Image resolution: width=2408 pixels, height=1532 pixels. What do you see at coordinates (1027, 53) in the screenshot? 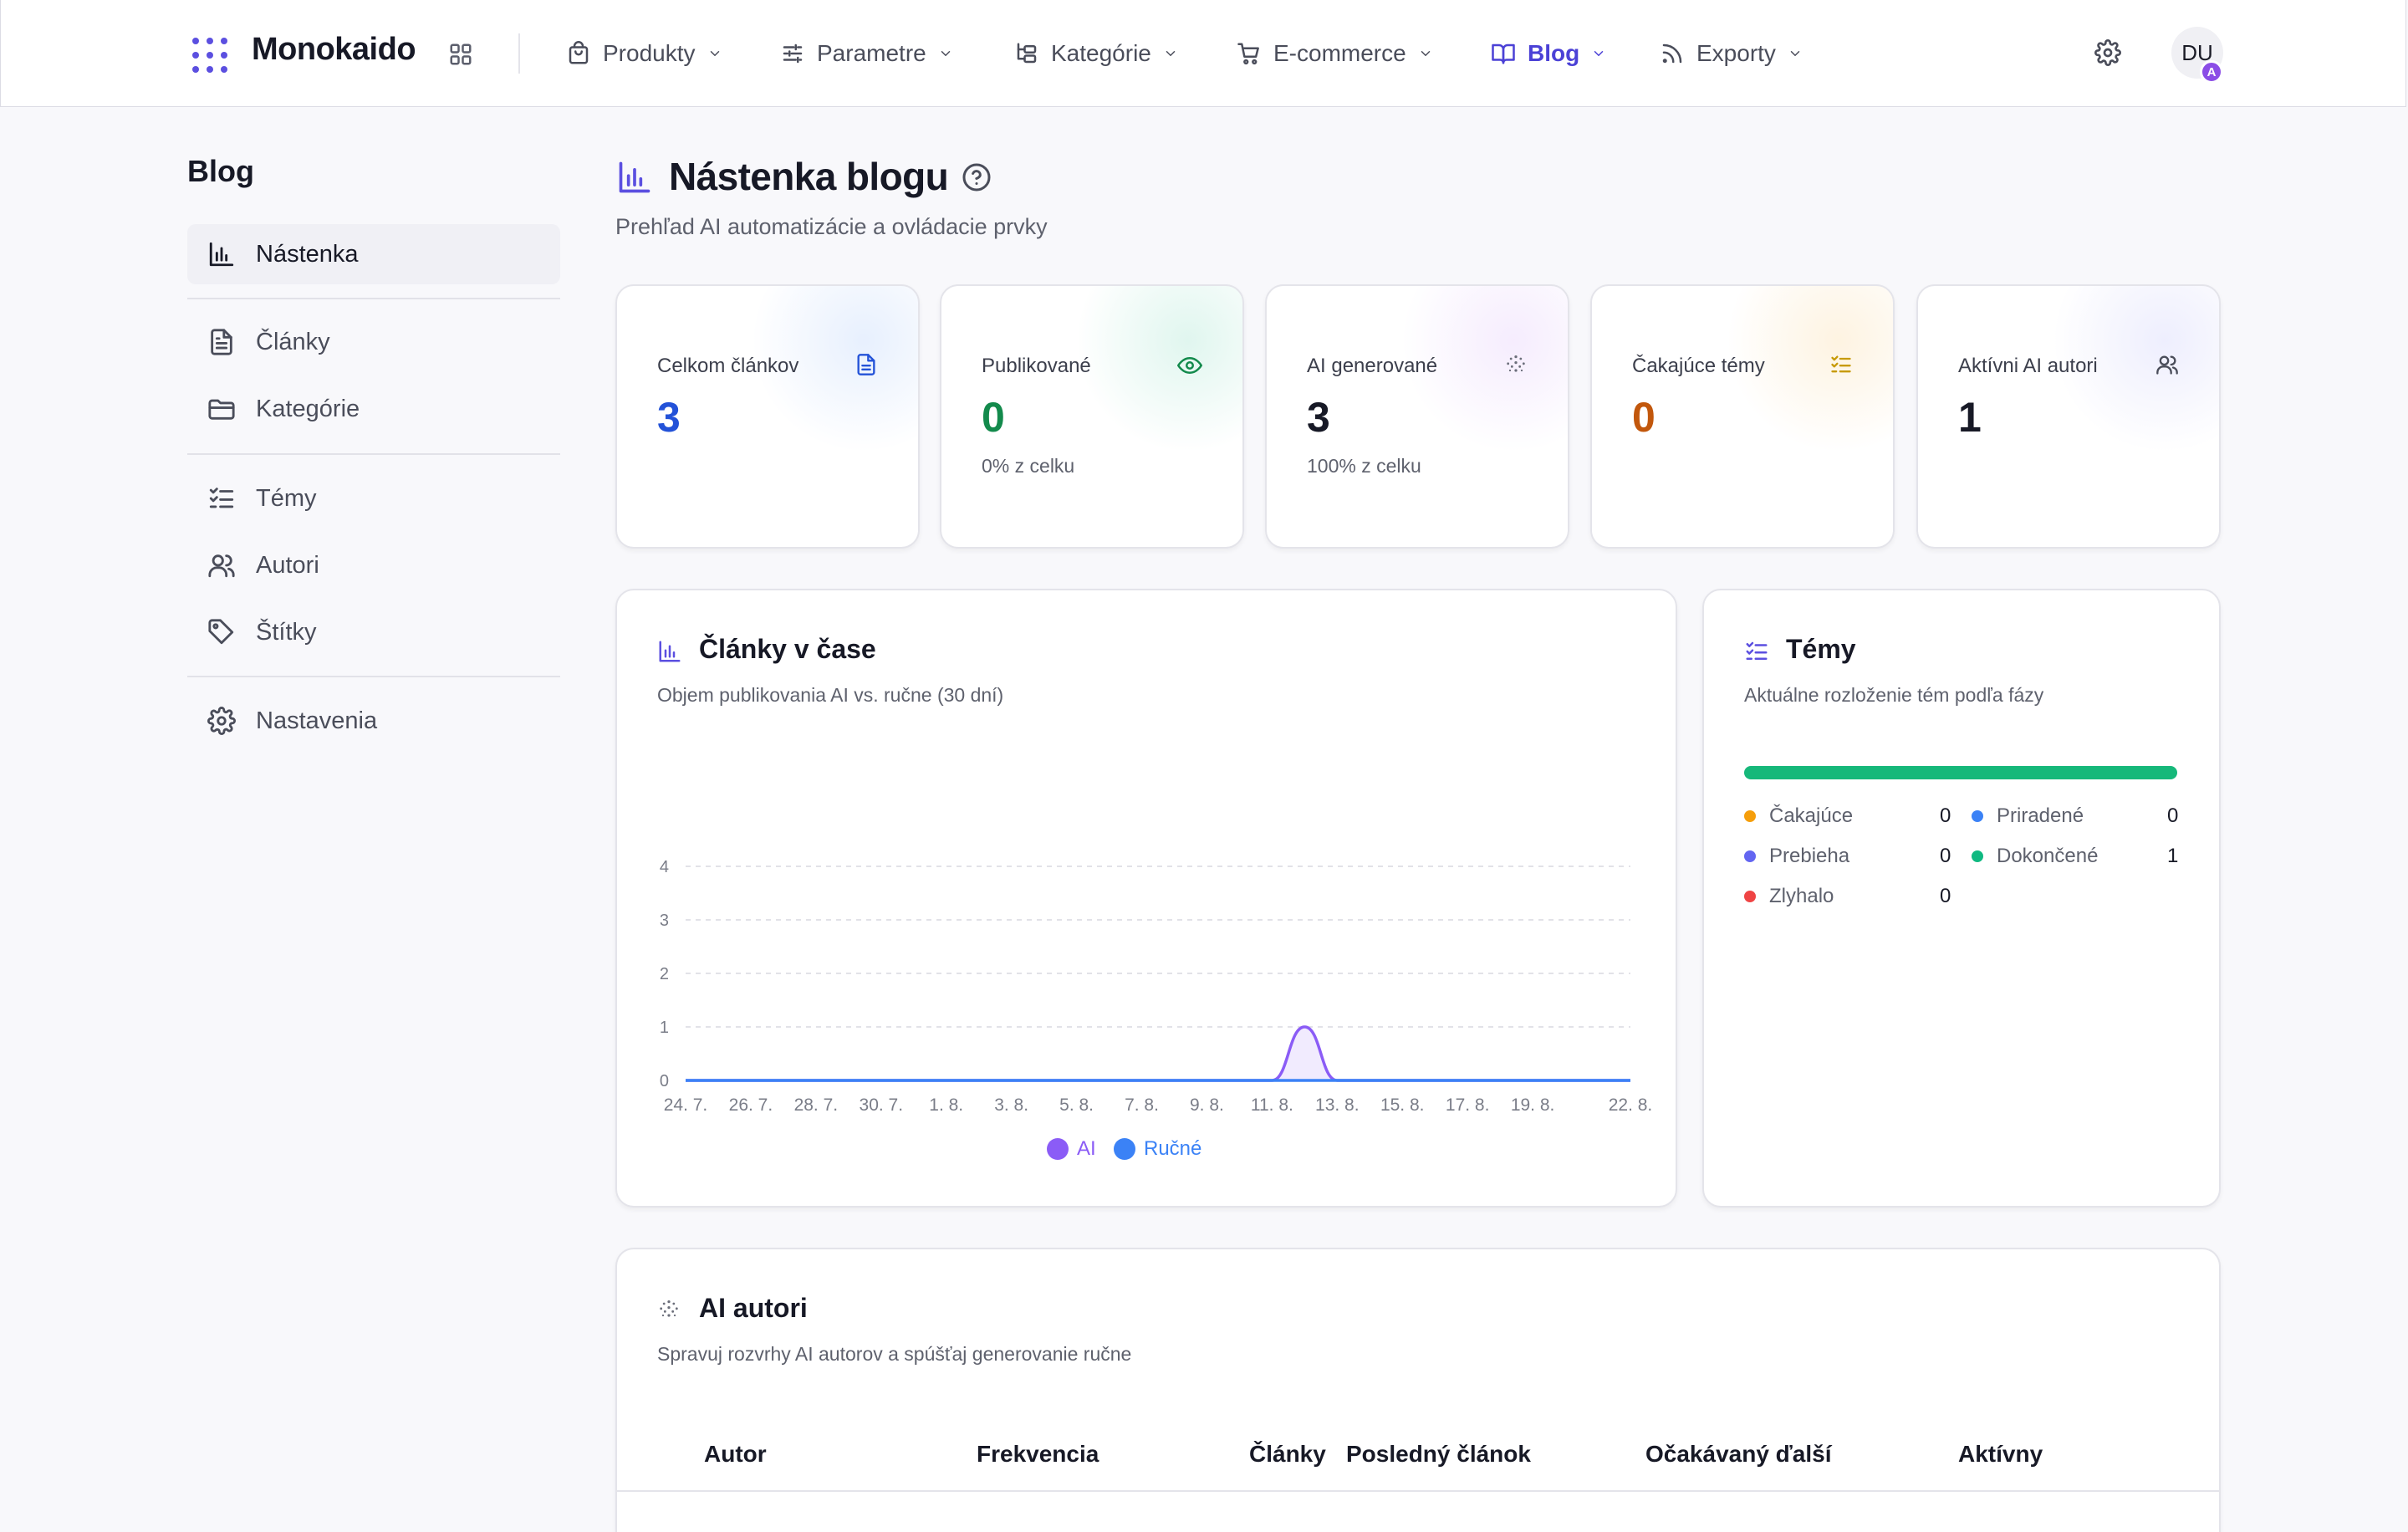
I see `tree-icon` at bounding box center [1027, 53].